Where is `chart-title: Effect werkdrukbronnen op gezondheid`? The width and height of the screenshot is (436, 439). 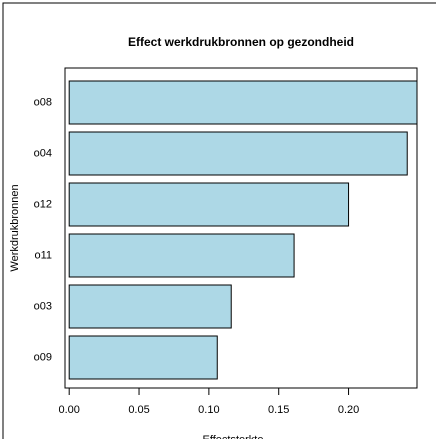
chart-title: Effect werkdrukbronnen op gezondheid is located at coordinates (241, 42).